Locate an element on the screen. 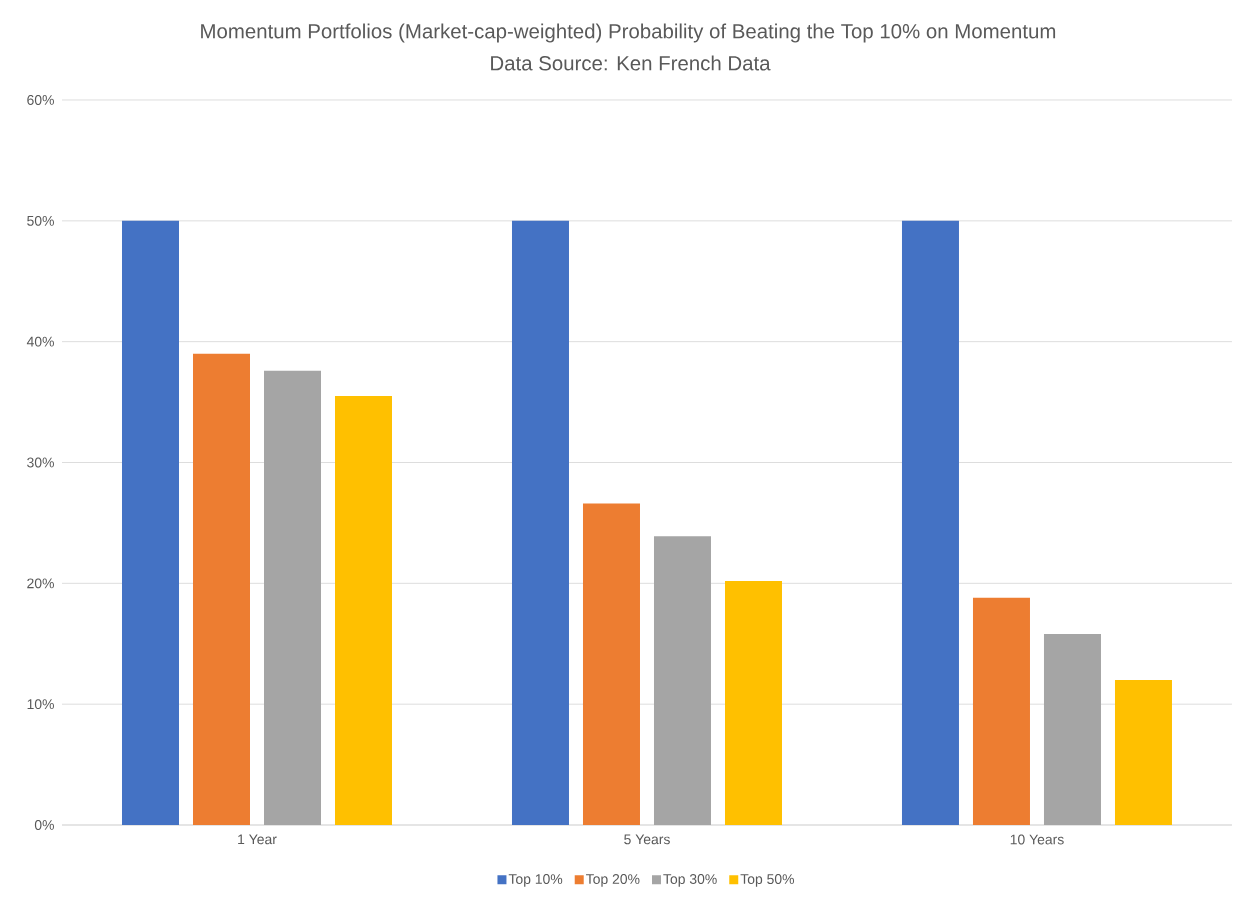 This screenshot has height=905, width=1251. legend-label: Top 10% is located at coordinates (535, 880).